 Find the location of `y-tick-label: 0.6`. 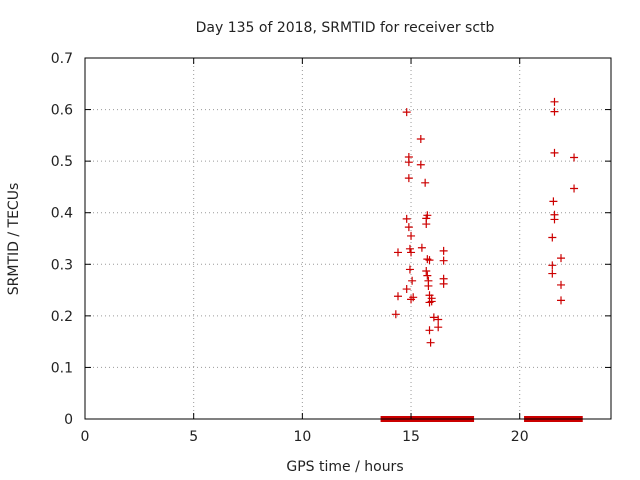

y-tick-label: 0.6 is located at coordinates (62, 111).